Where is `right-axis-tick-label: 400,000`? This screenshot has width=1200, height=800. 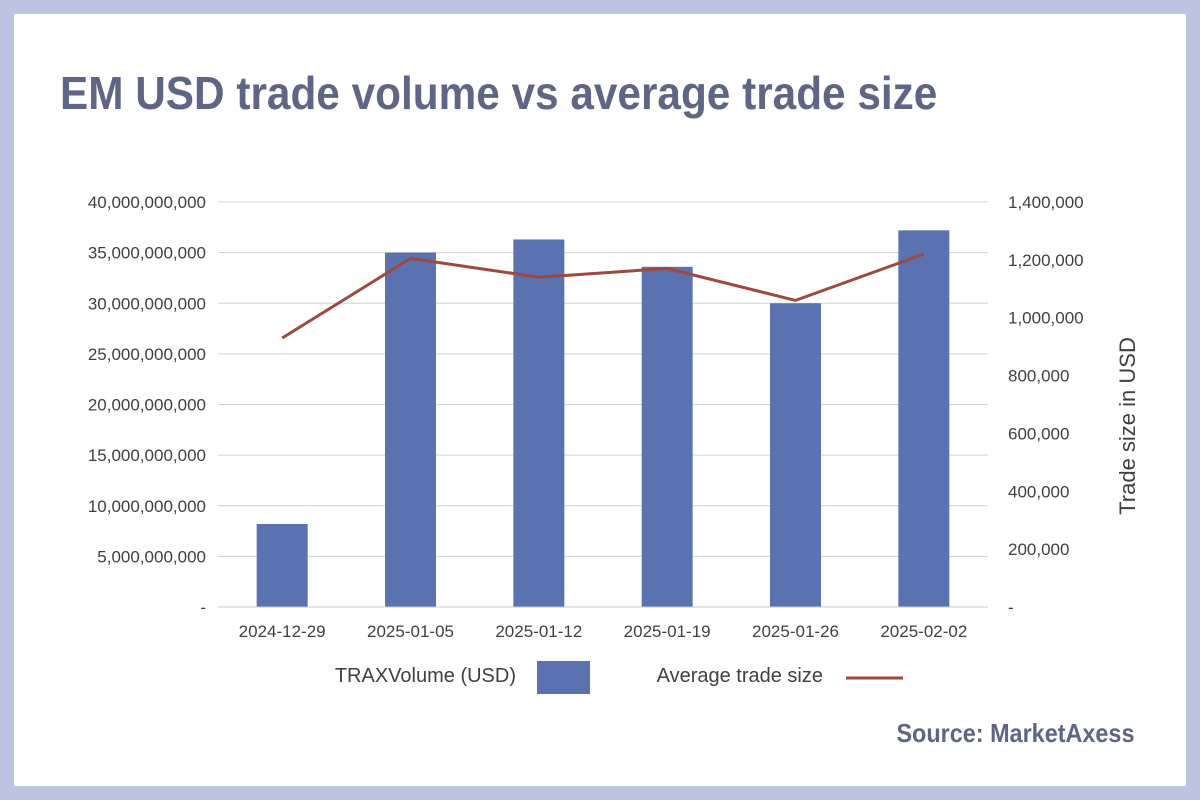 right-axis-tick-label: 400,000 is located at coordinates (1038, 491).